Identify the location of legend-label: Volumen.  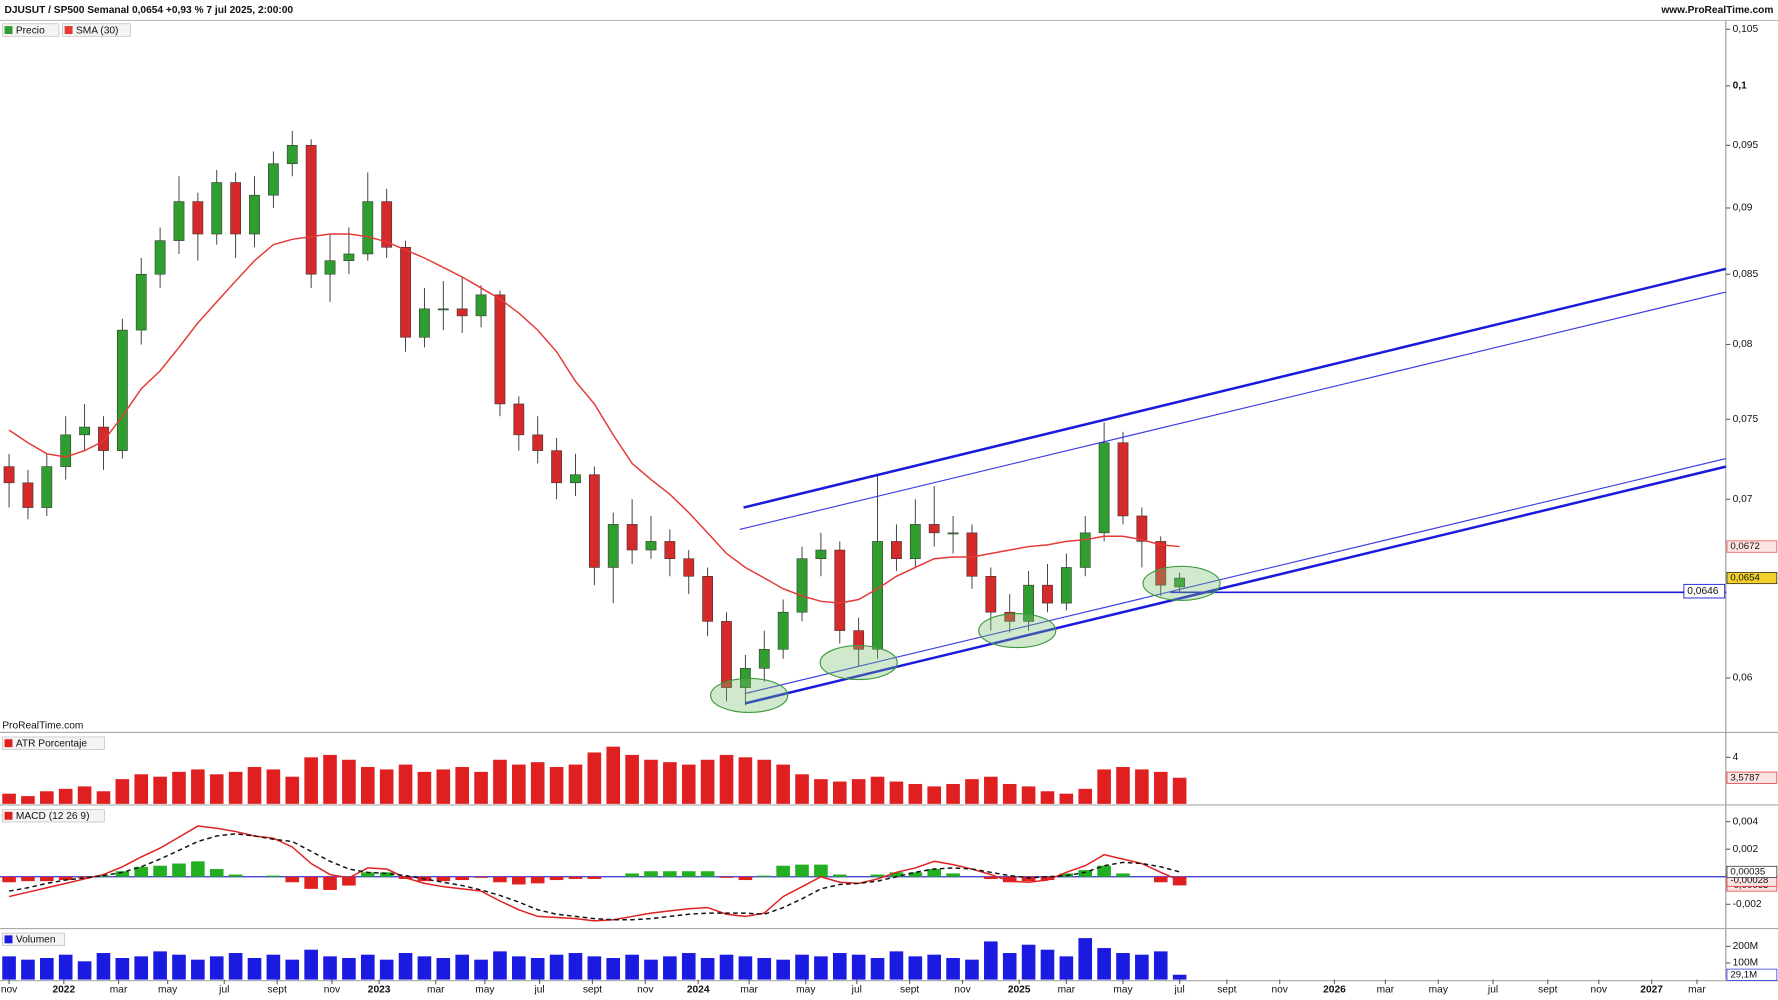
(36, 940).